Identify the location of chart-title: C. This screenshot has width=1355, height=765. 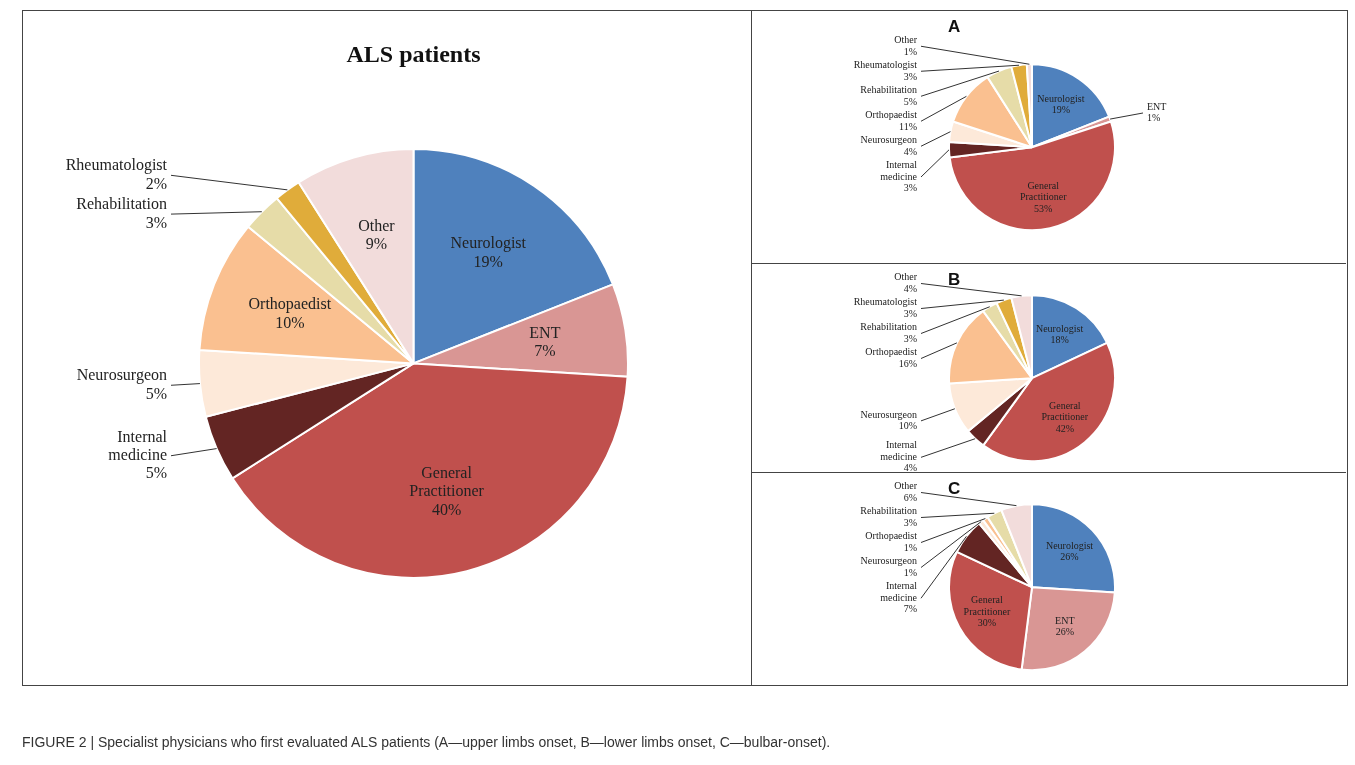
(954, 488).